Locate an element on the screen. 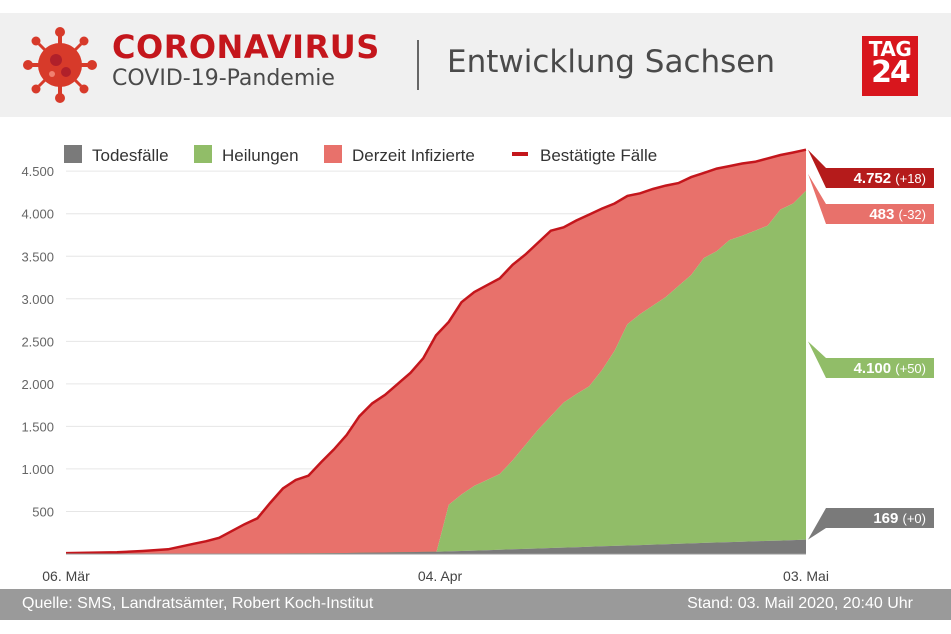 Image resolution: width=951 pixels, height=634 pixels. page-title: CORONAVIRUS is located at coordinates (246, 47).